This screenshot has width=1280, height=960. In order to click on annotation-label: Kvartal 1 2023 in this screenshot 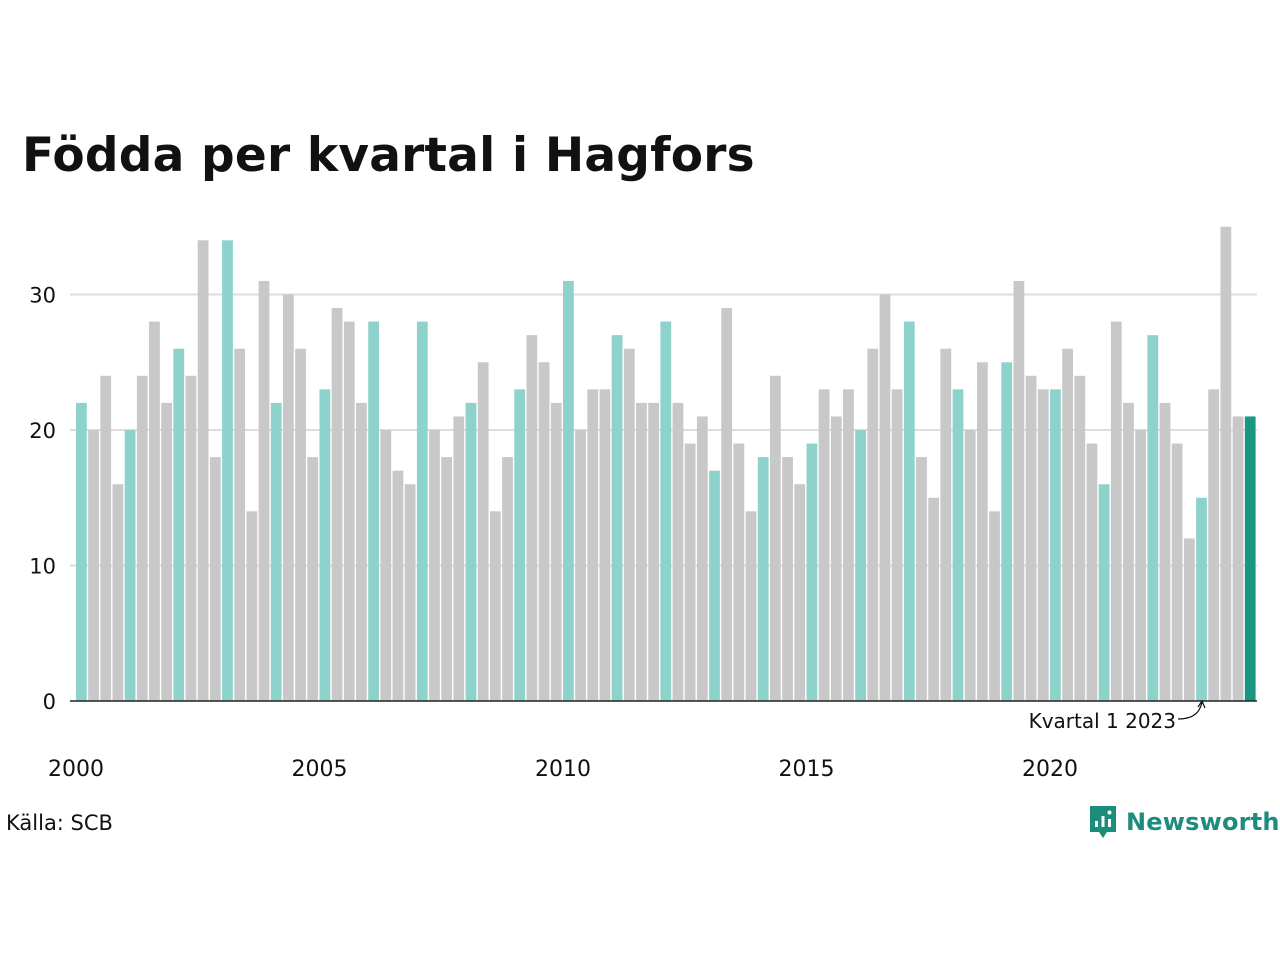, I will do `click(1102, 721)`.